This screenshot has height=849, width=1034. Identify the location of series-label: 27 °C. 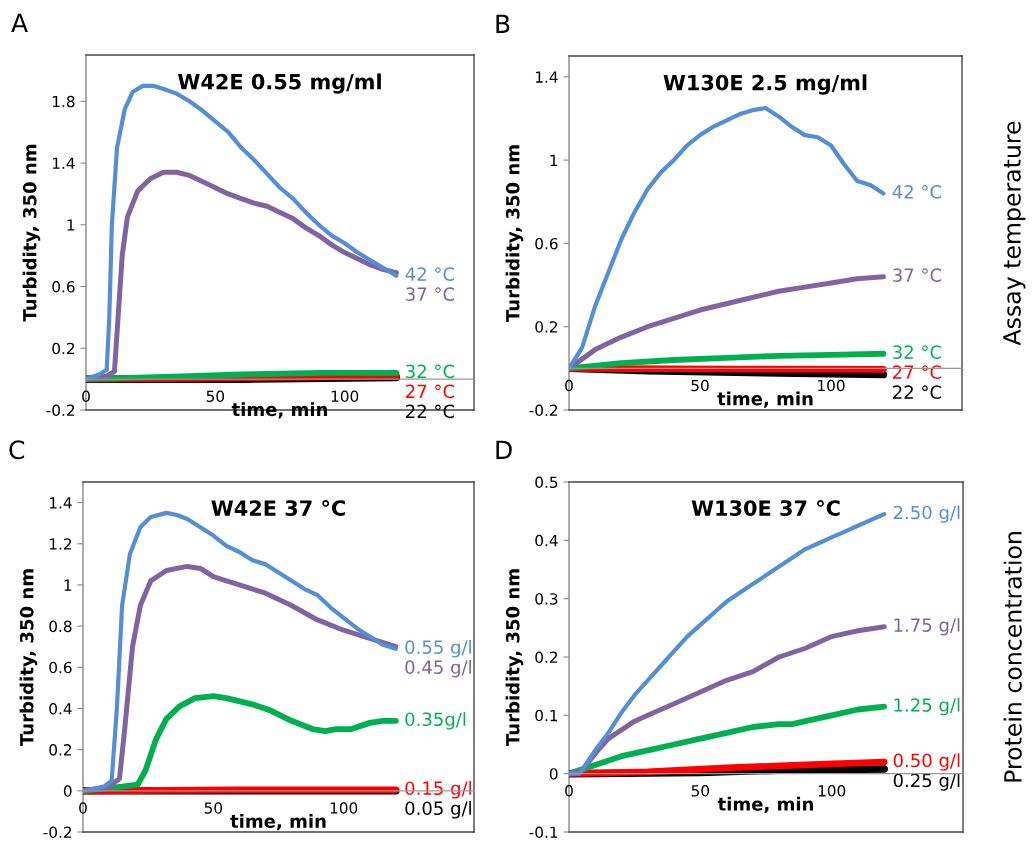
(430, 391).